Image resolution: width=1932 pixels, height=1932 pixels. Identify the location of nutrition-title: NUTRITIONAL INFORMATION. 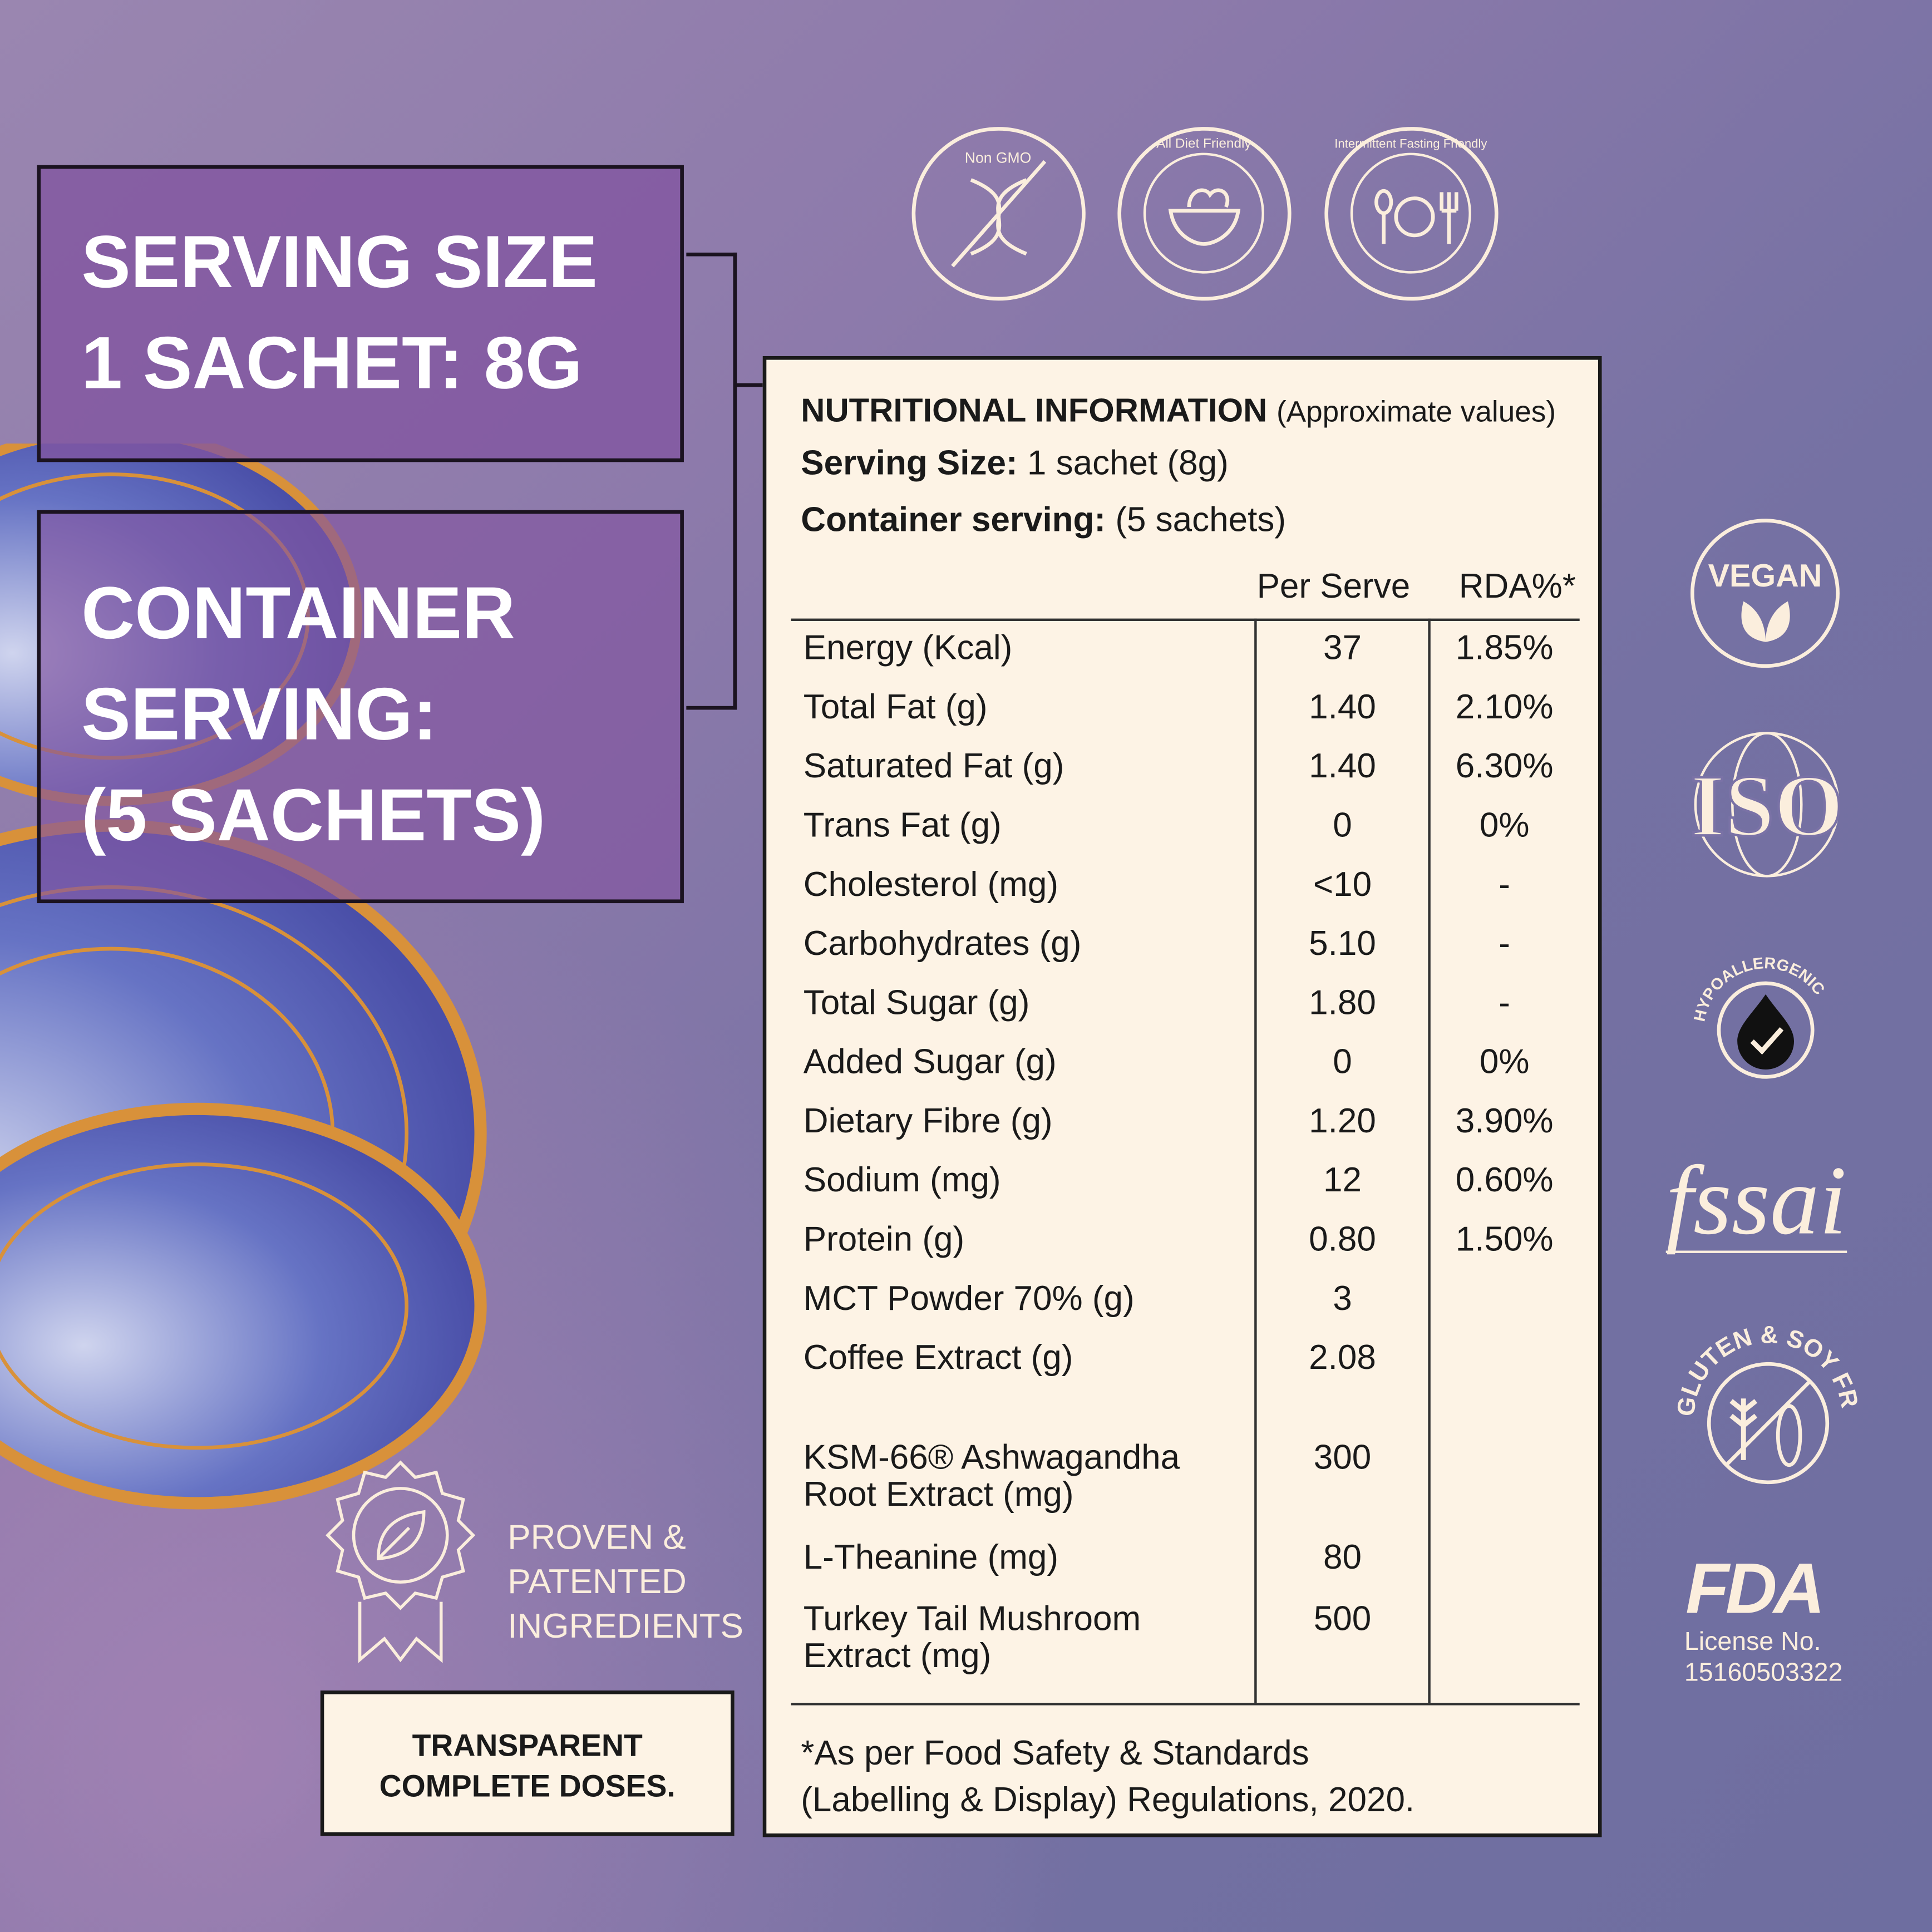
(1034, 410).